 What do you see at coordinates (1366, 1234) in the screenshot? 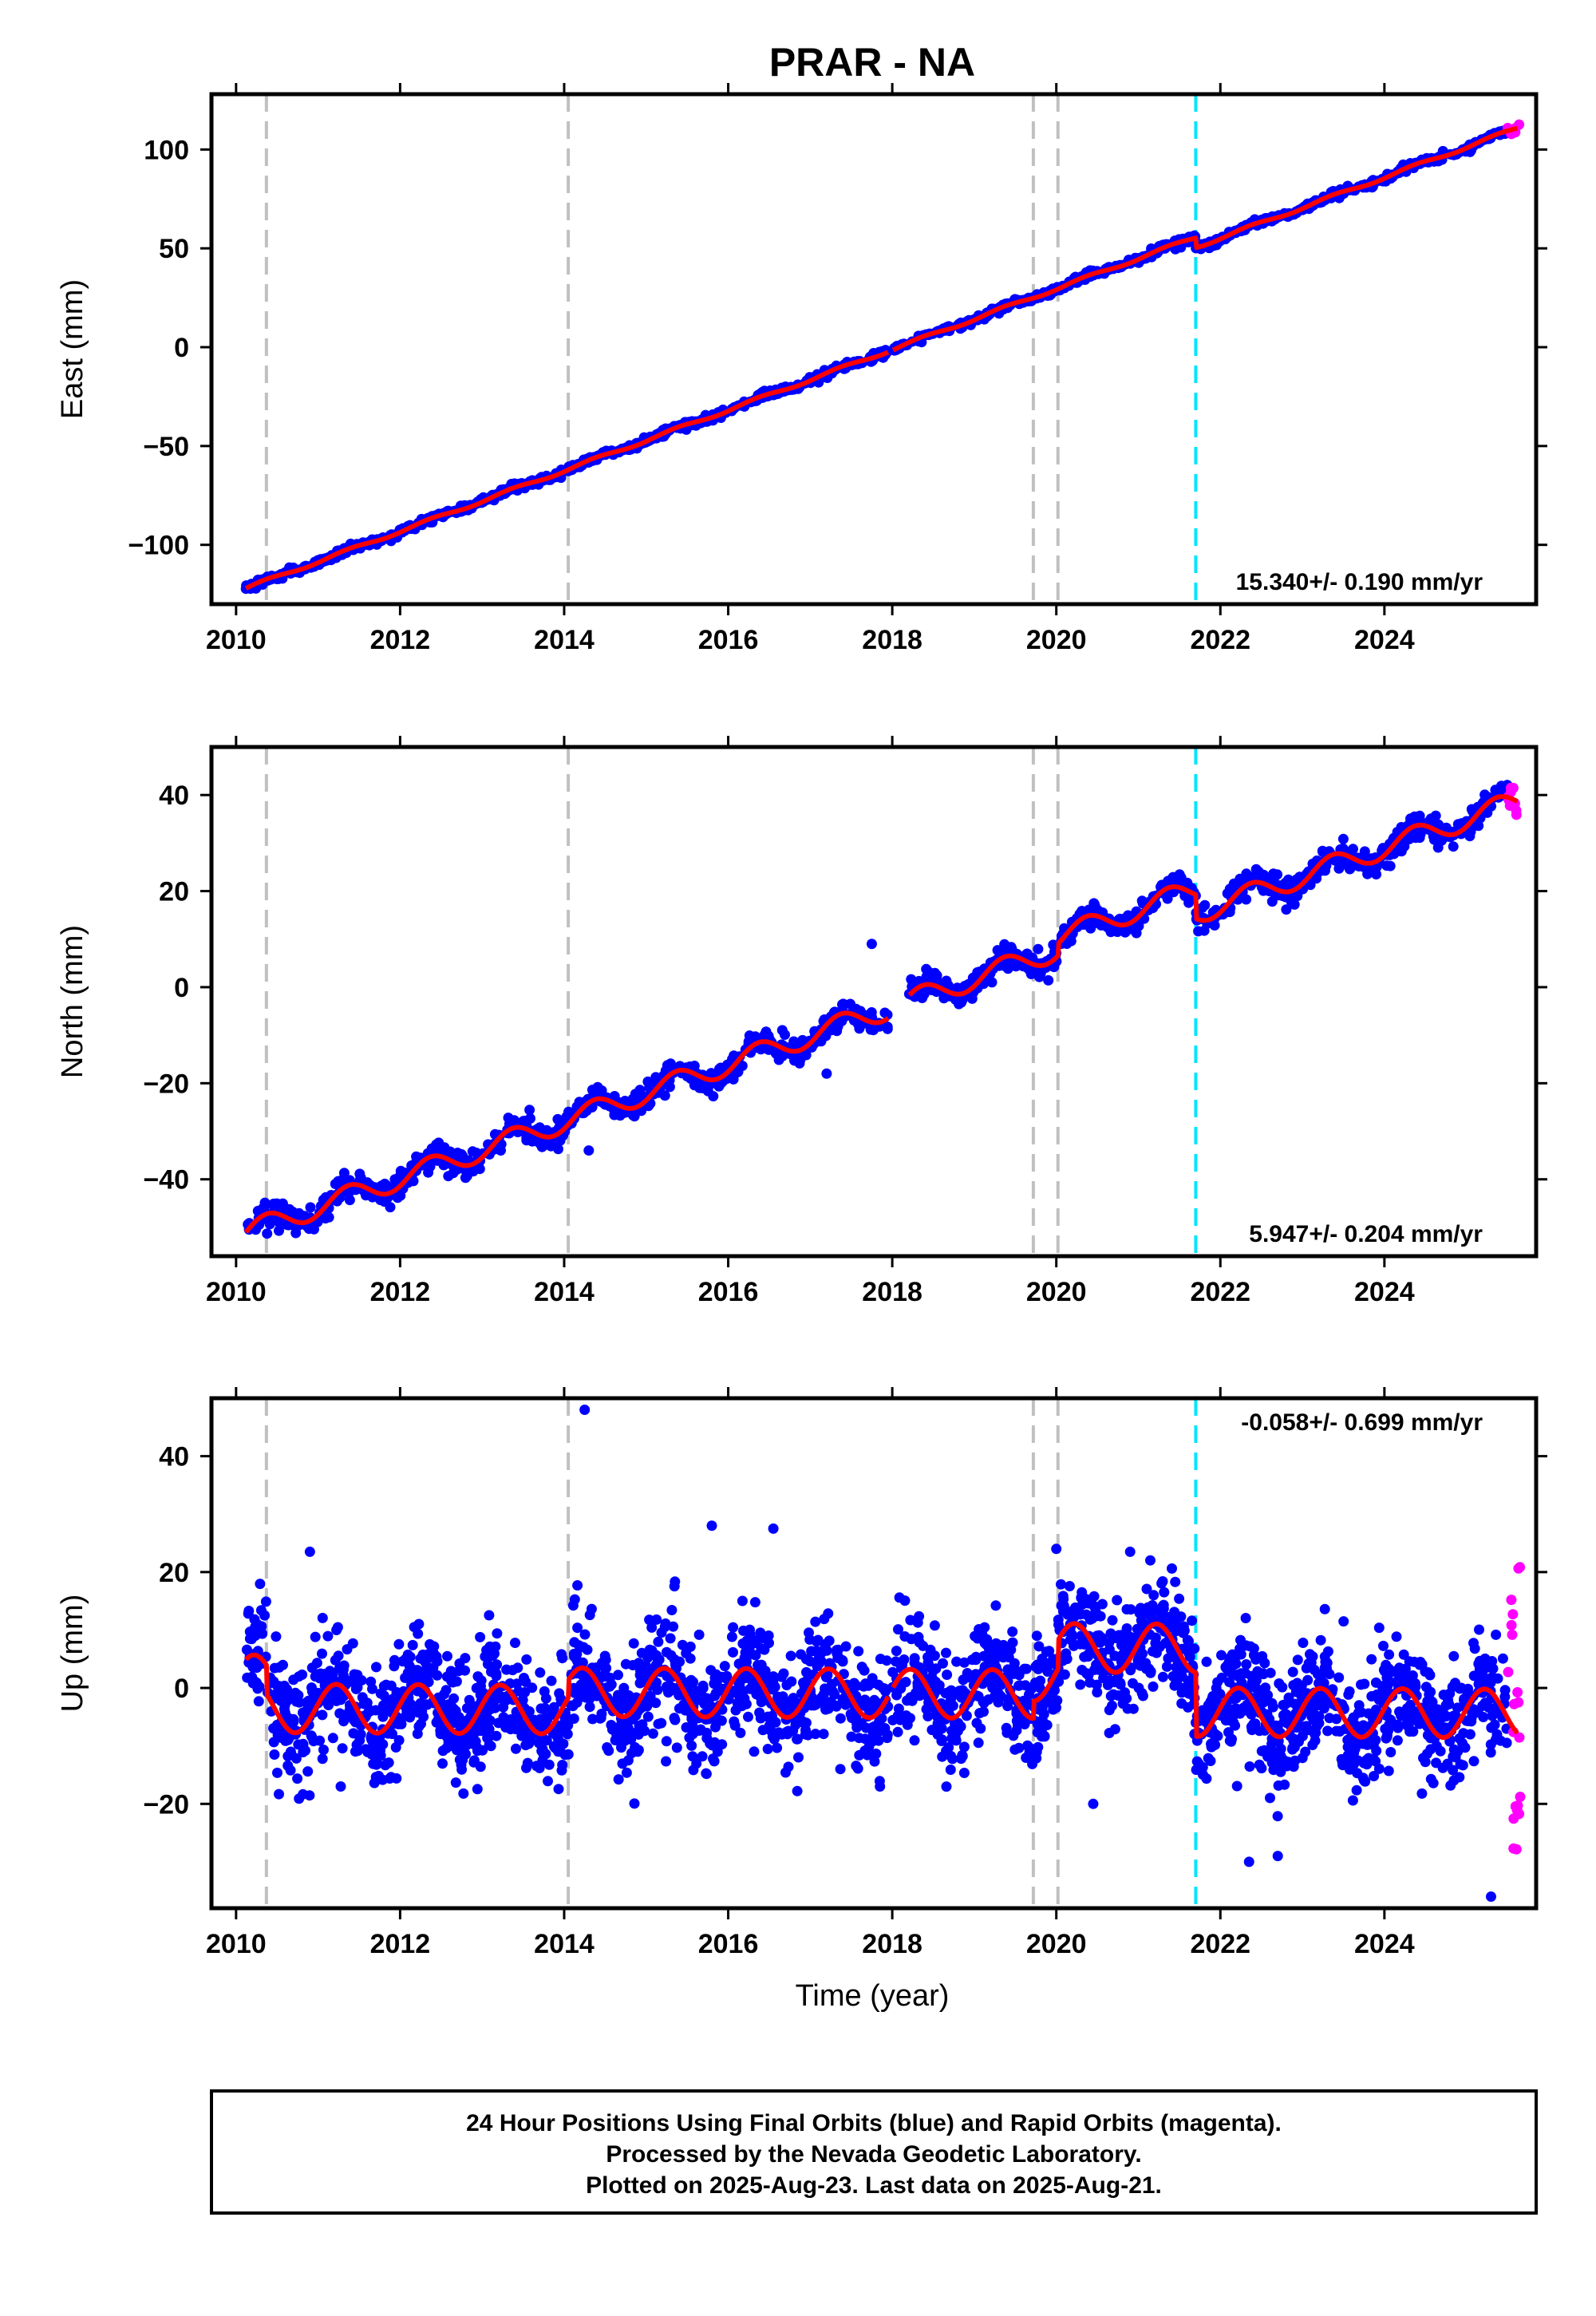
I see `velocity-annotation: 5.947+/- 0.204 mm/yr` at bounding box center [1366, 1234].